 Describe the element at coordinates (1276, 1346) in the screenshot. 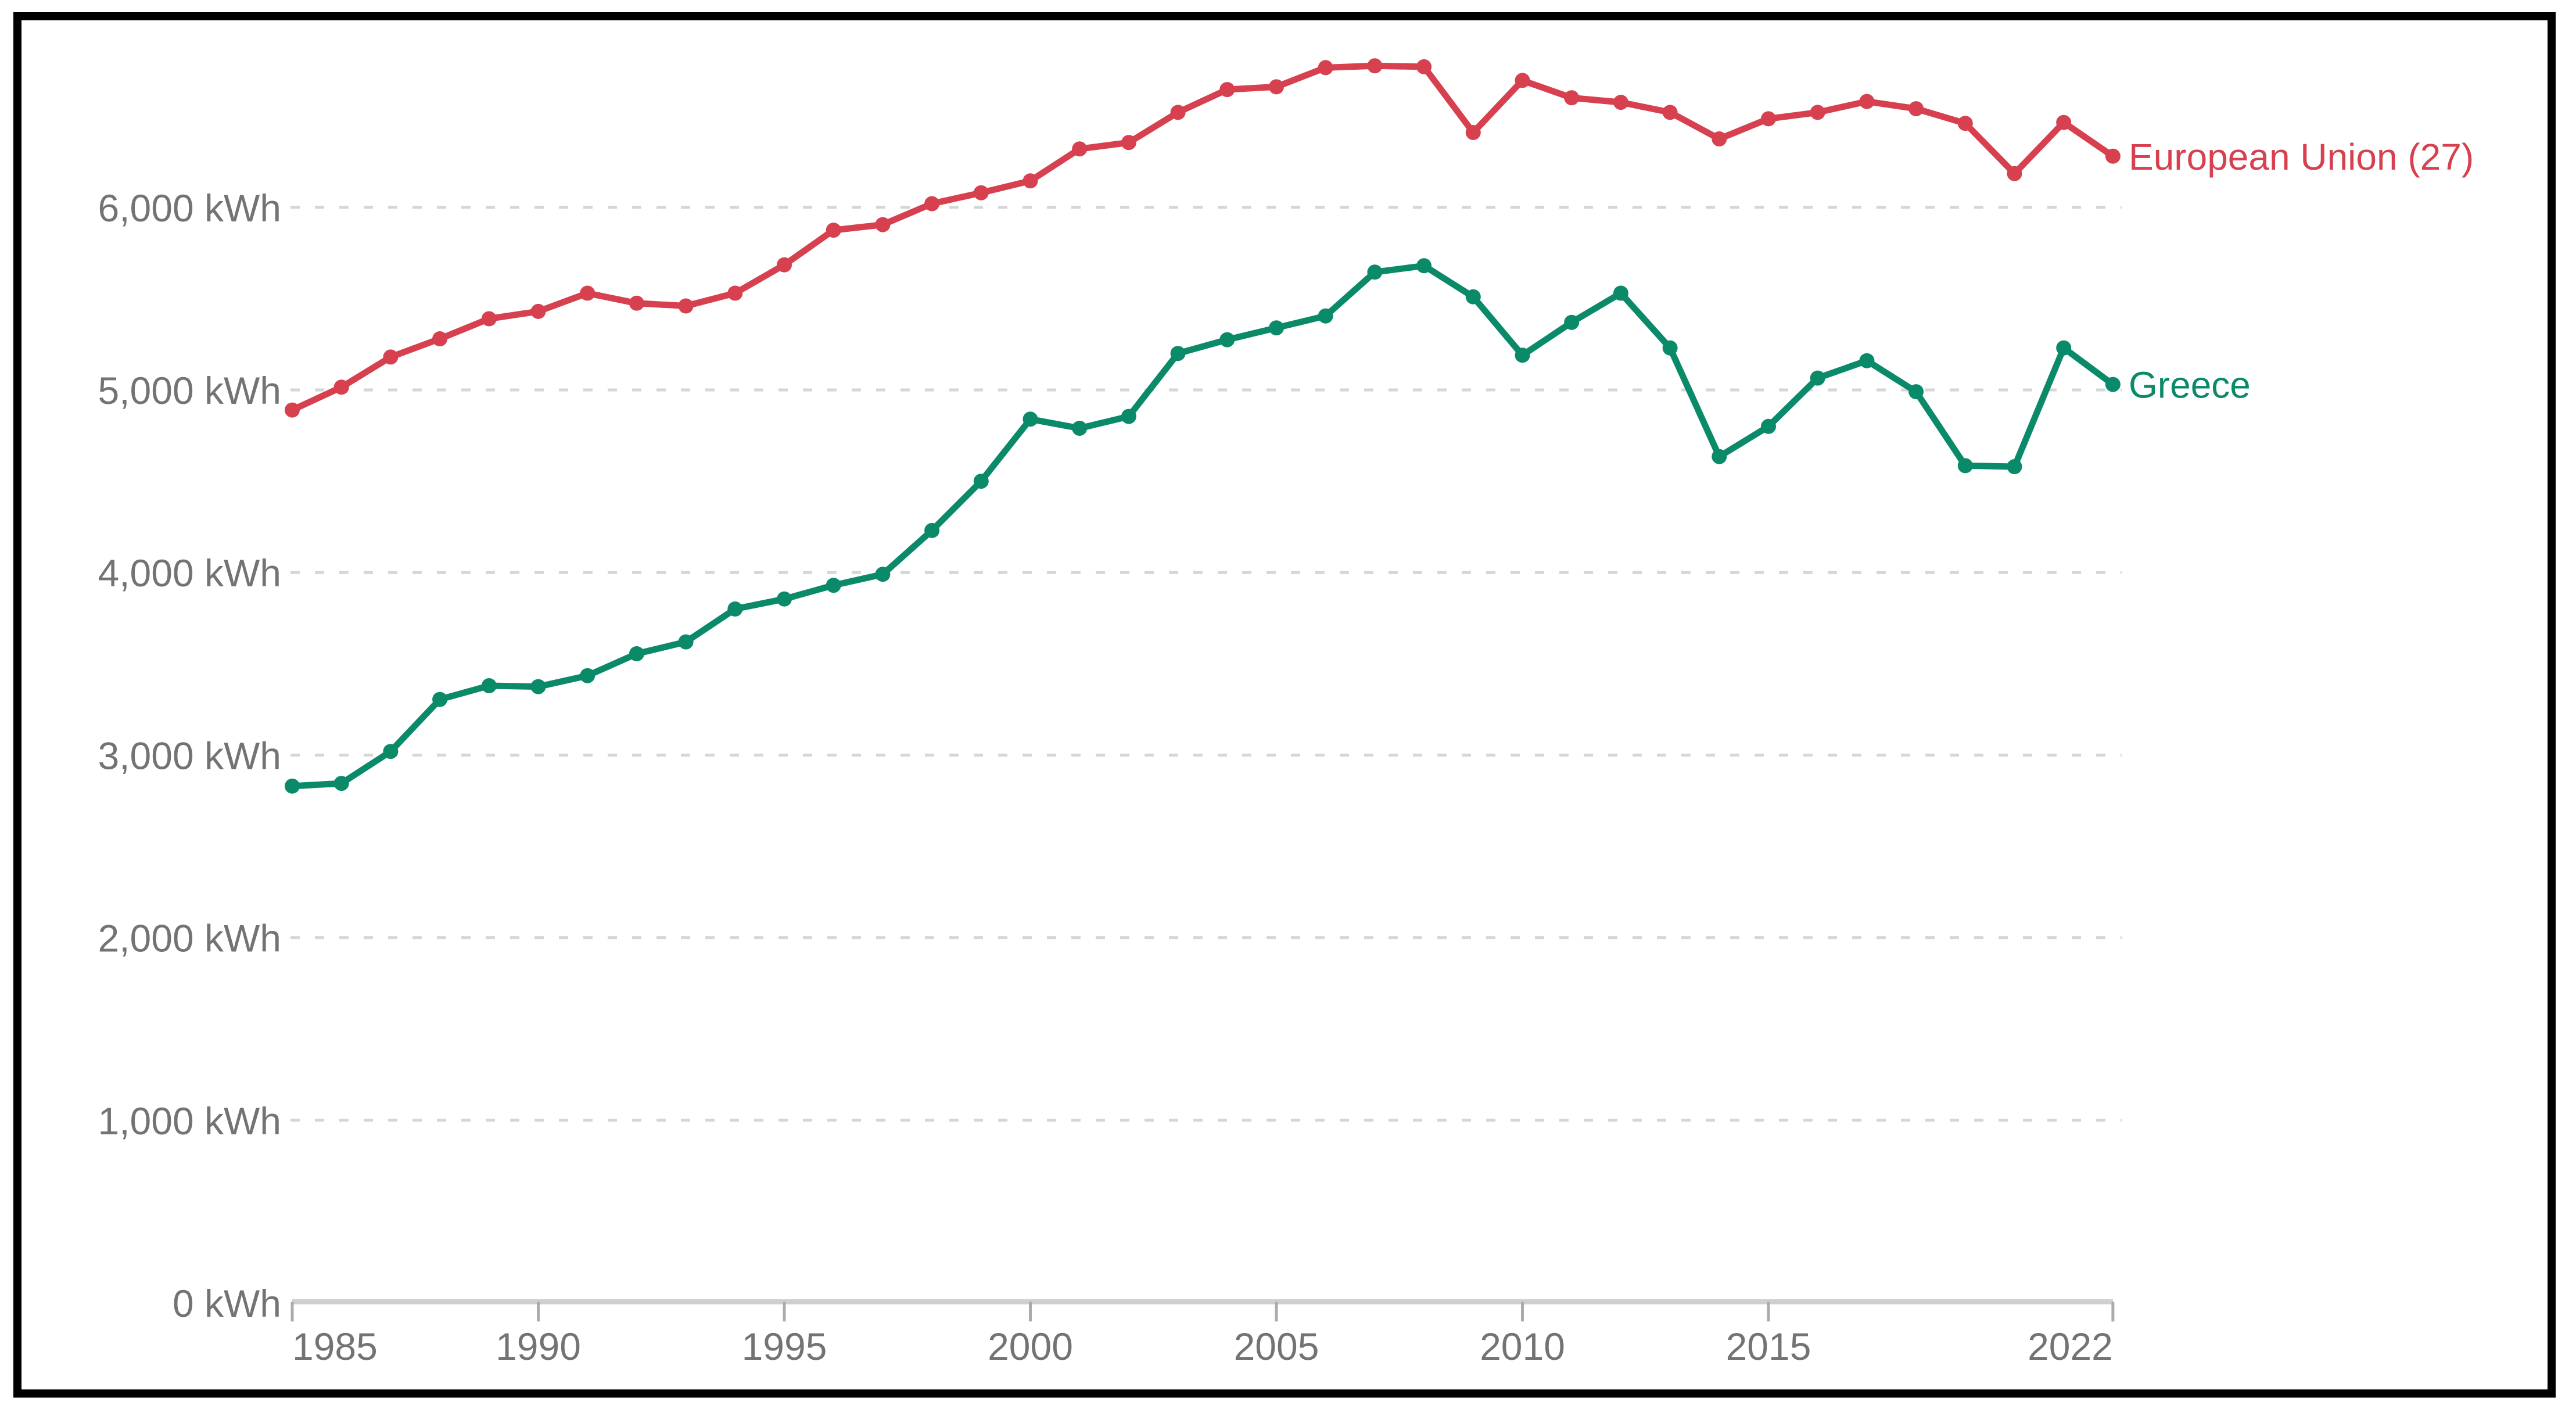

I see `x-axis-tick-label: 2005` at that location.